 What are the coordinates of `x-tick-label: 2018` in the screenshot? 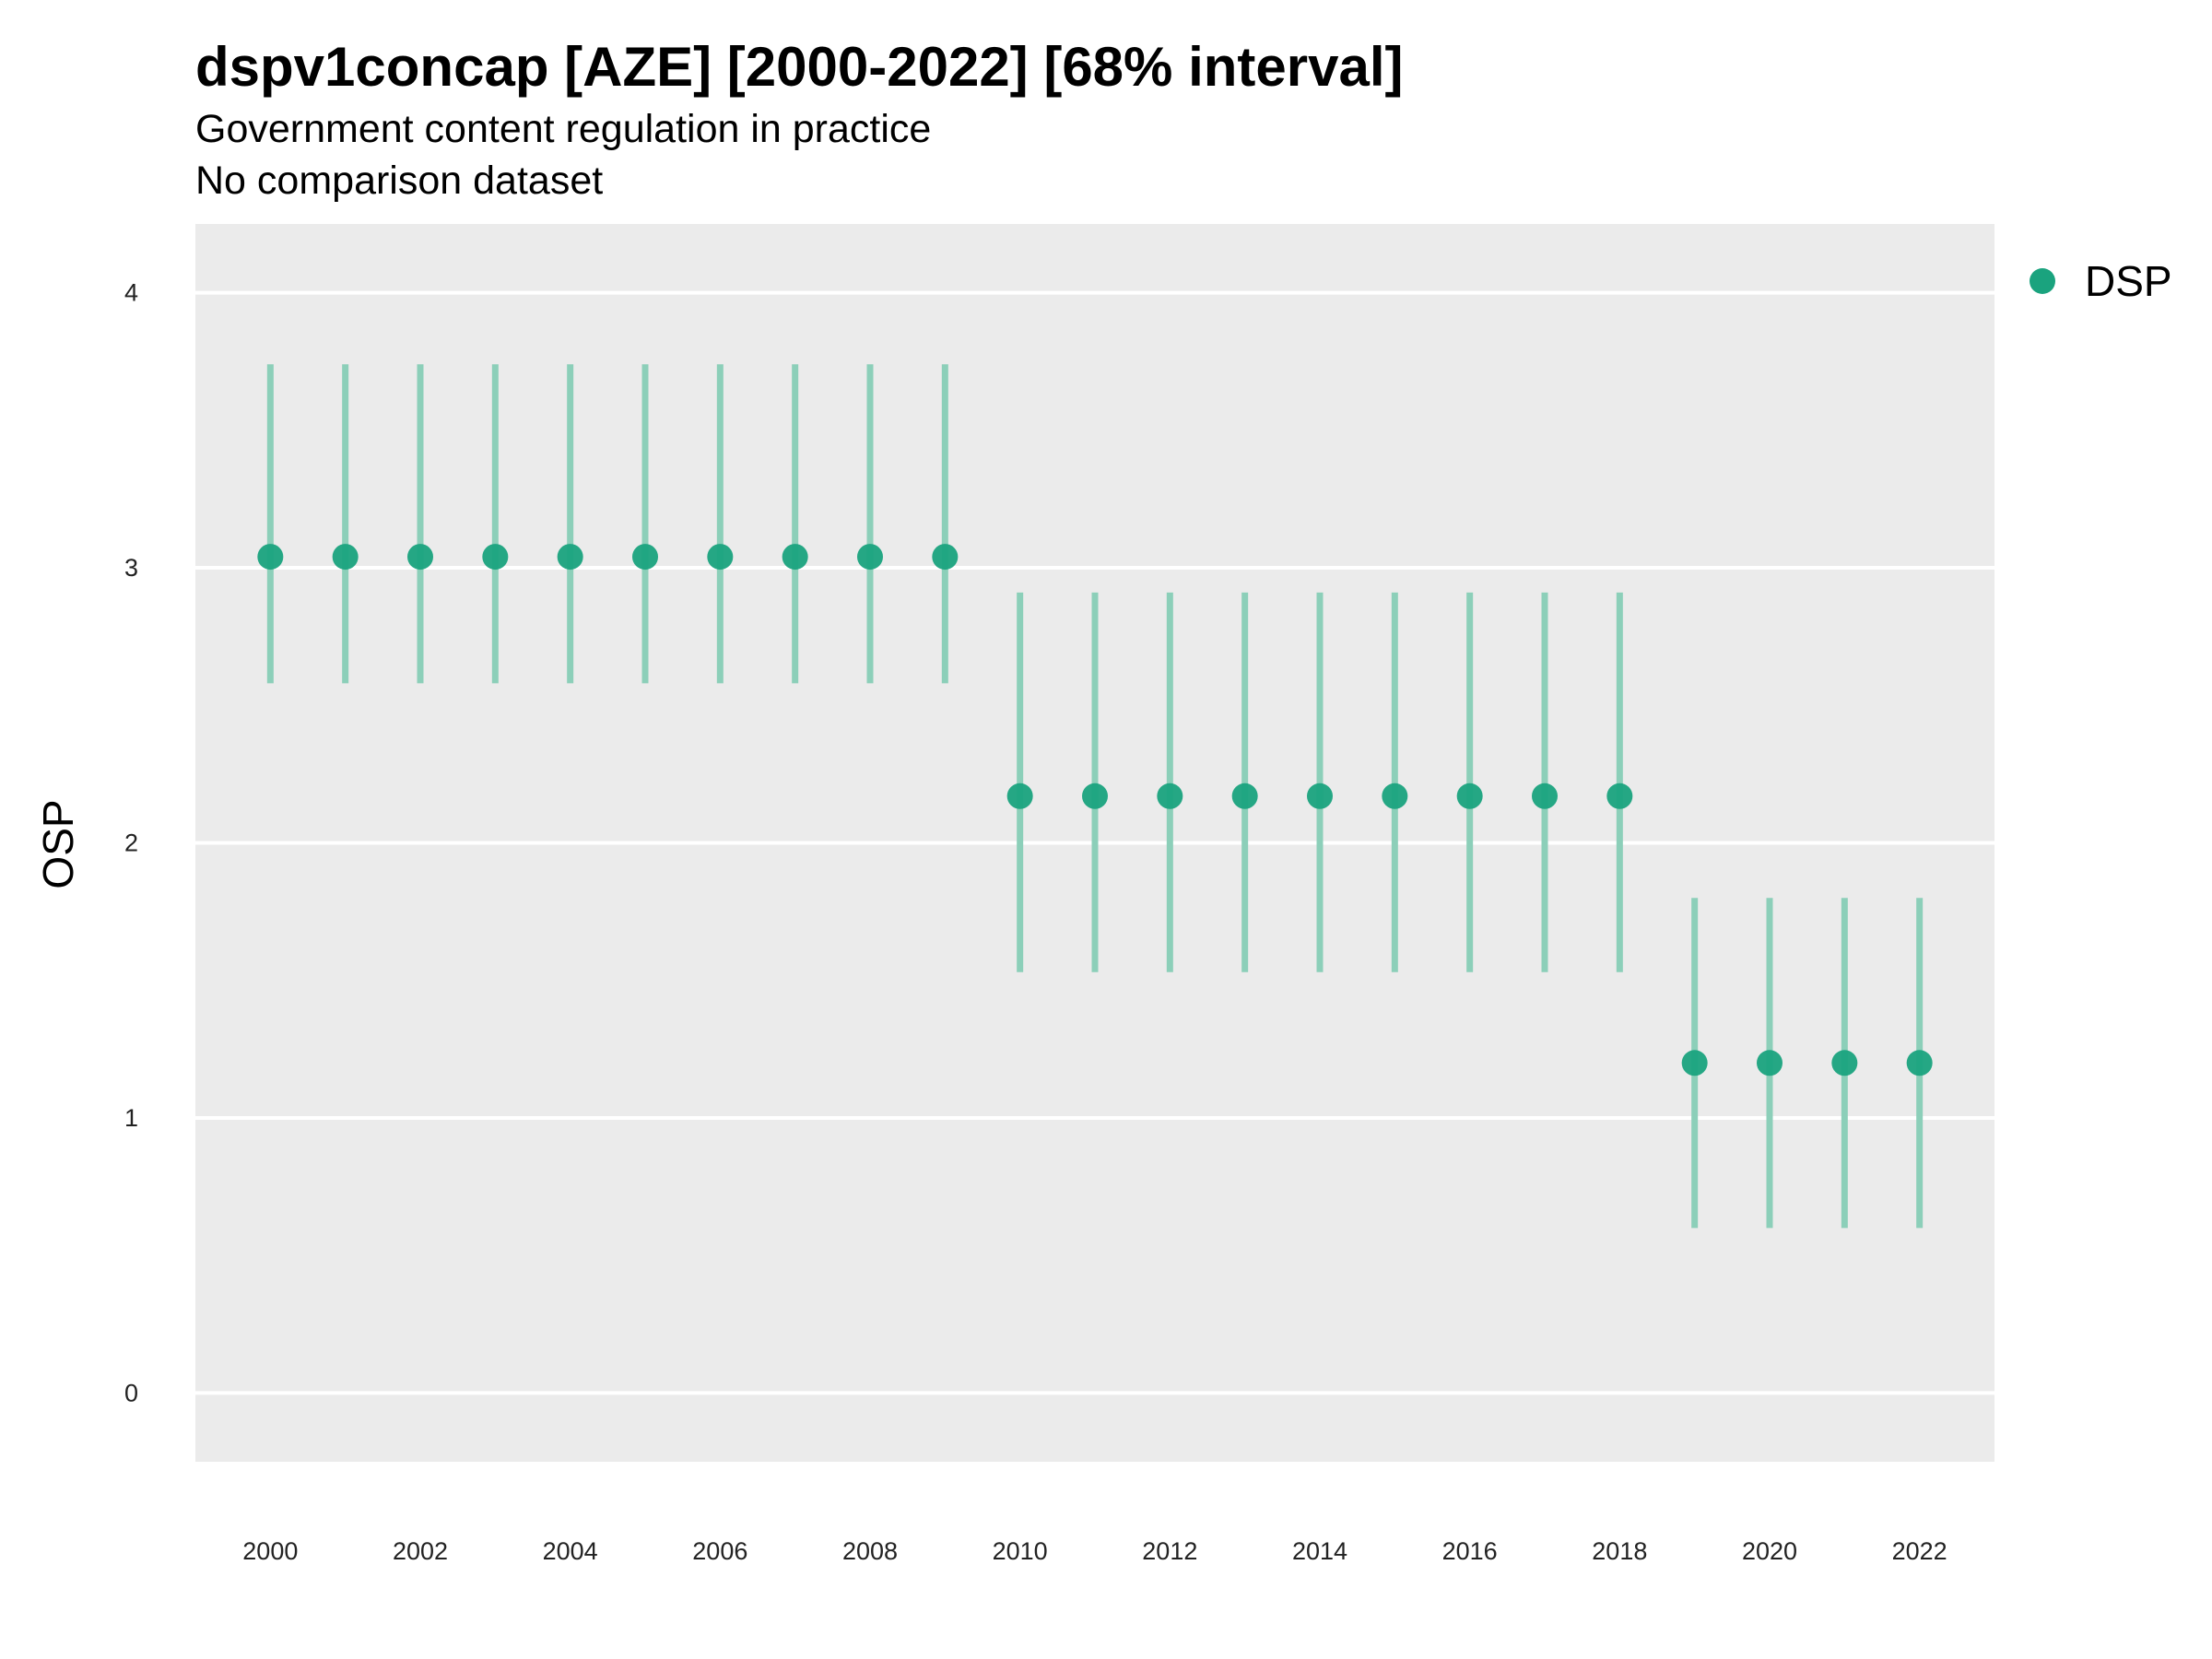 It's located at (1619, 1551).